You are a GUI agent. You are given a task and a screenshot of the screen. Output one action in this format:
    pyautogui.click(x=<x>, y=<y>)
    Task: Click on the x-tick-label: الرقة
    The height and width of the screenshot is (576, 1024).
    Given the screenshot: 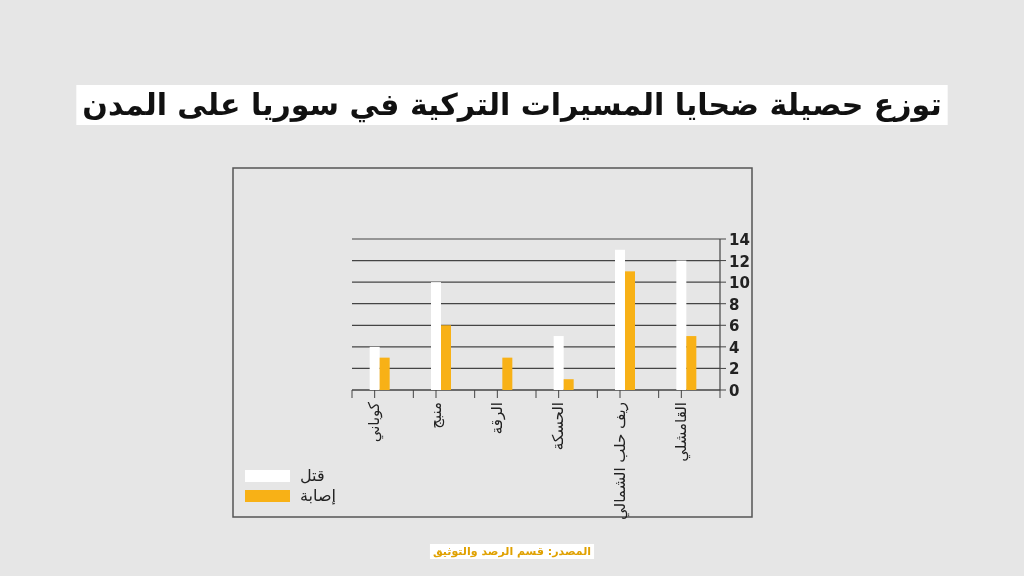 What is the action you would take?
    pyautogui.click(x=496, y=418)
    